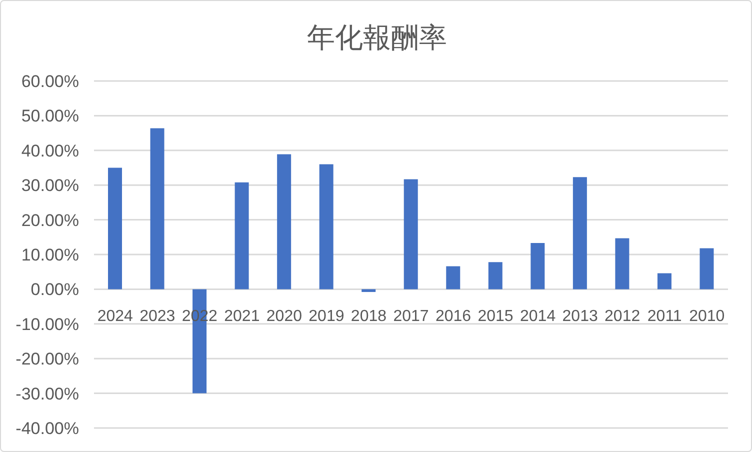 Image resolution: width=752 pixels, height=452 pixels. I want to click on x-tick-label: 2020, so click(284, 317).